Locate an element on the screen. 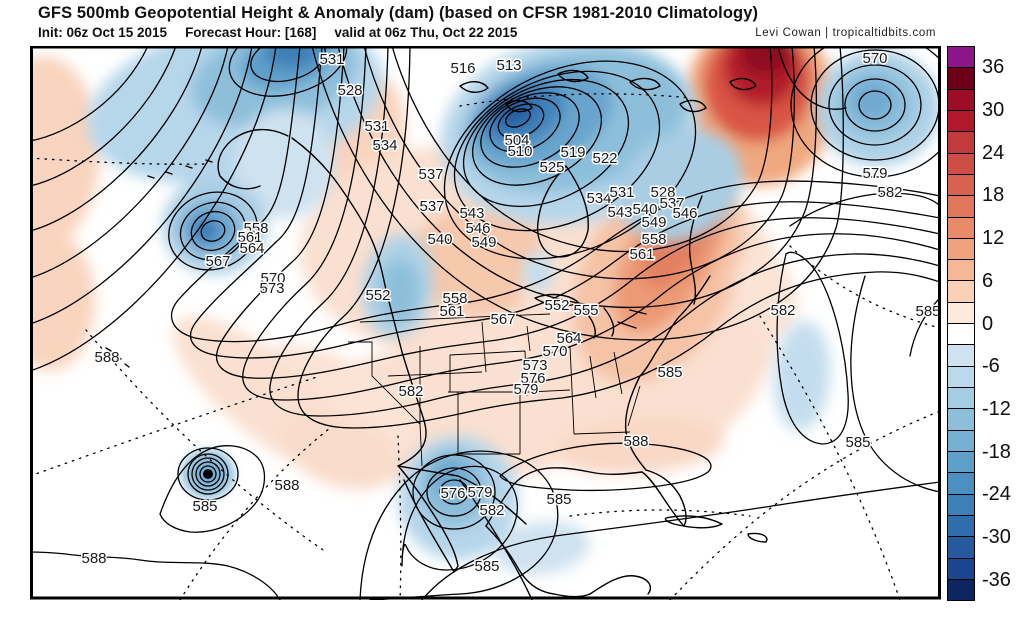 This screenshot has width=1024, height=622. contour-label: 513 is located at coordinates (508, 65).